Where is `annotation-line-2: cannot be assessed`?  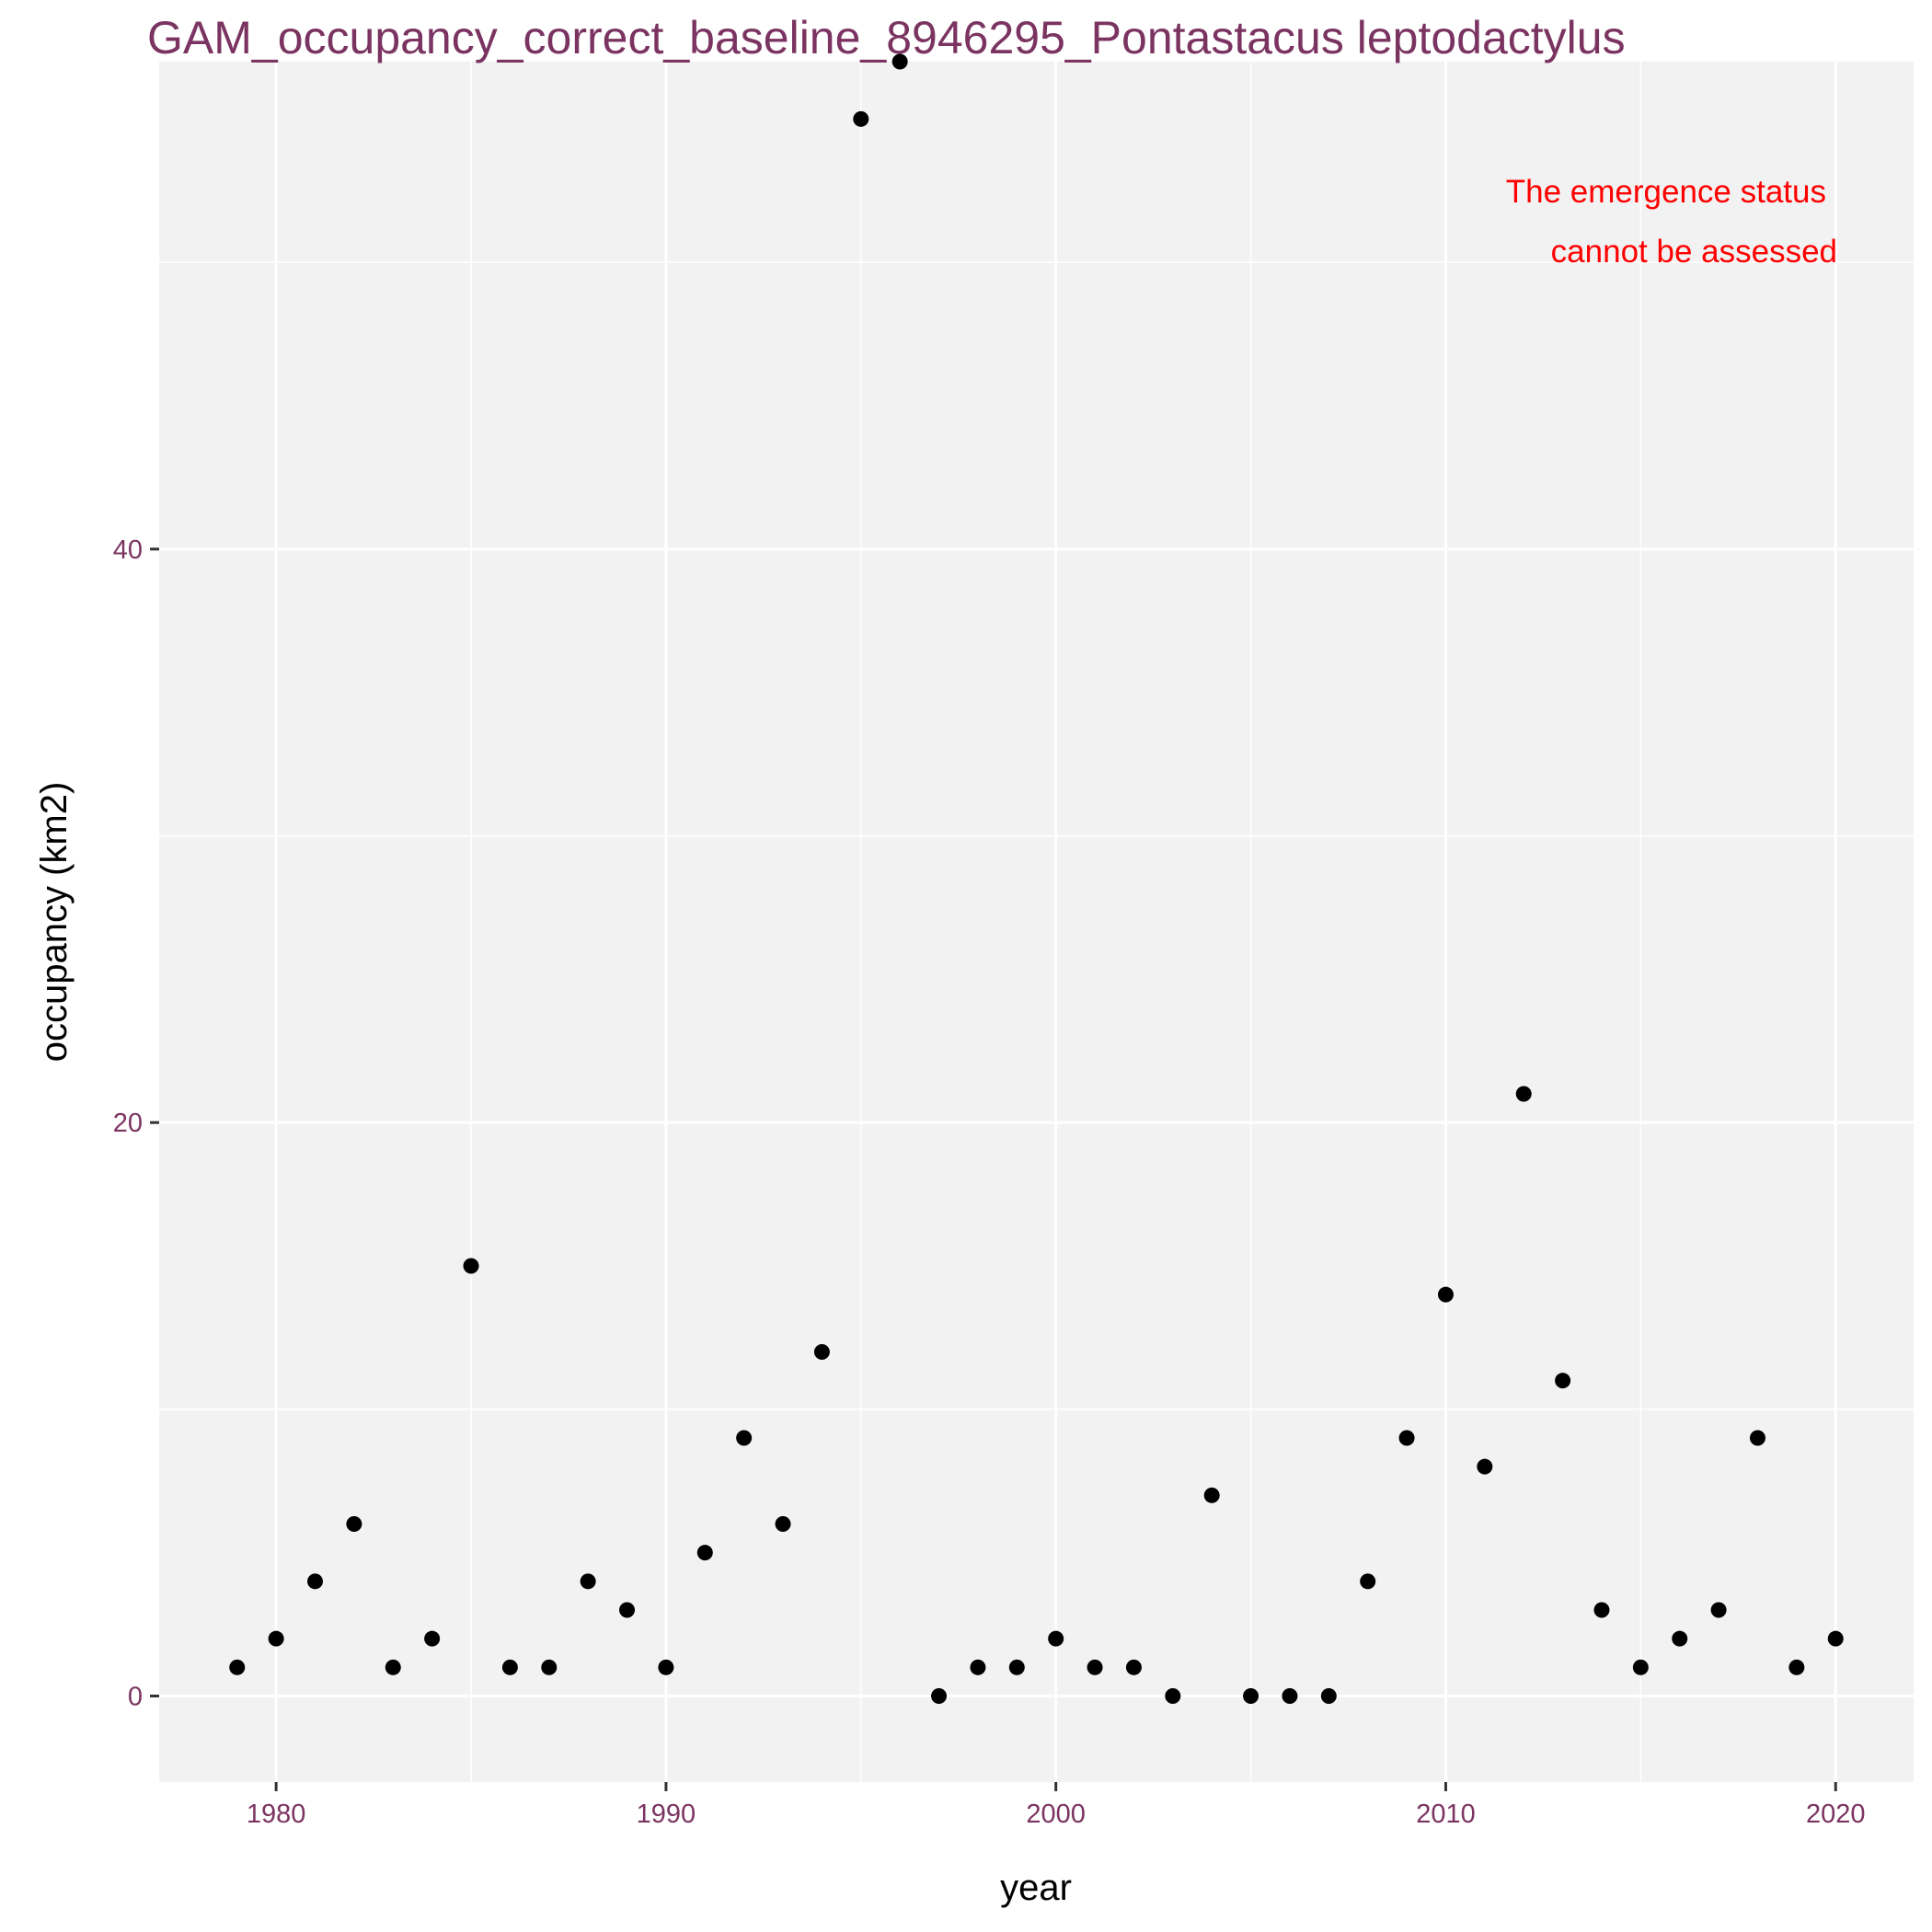 annotation-line-2: cannot be assessed is located at coordinates (1694, 252).